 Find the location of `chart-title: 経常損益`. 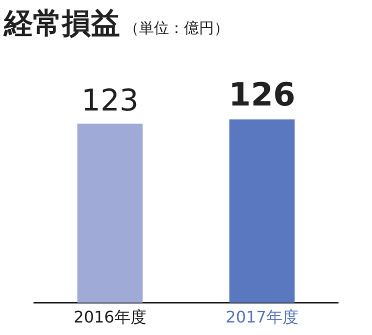

chart-title: 経常損益 is located at coordinates (62, 23).